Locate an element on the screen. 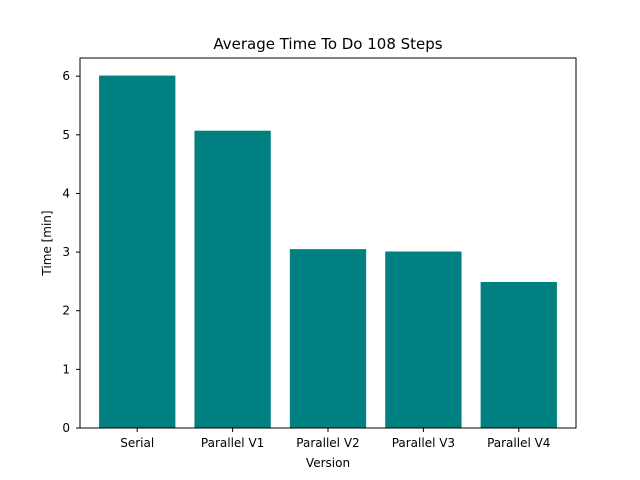  y-tick-label: 4 is located at coordinates (66, 193).